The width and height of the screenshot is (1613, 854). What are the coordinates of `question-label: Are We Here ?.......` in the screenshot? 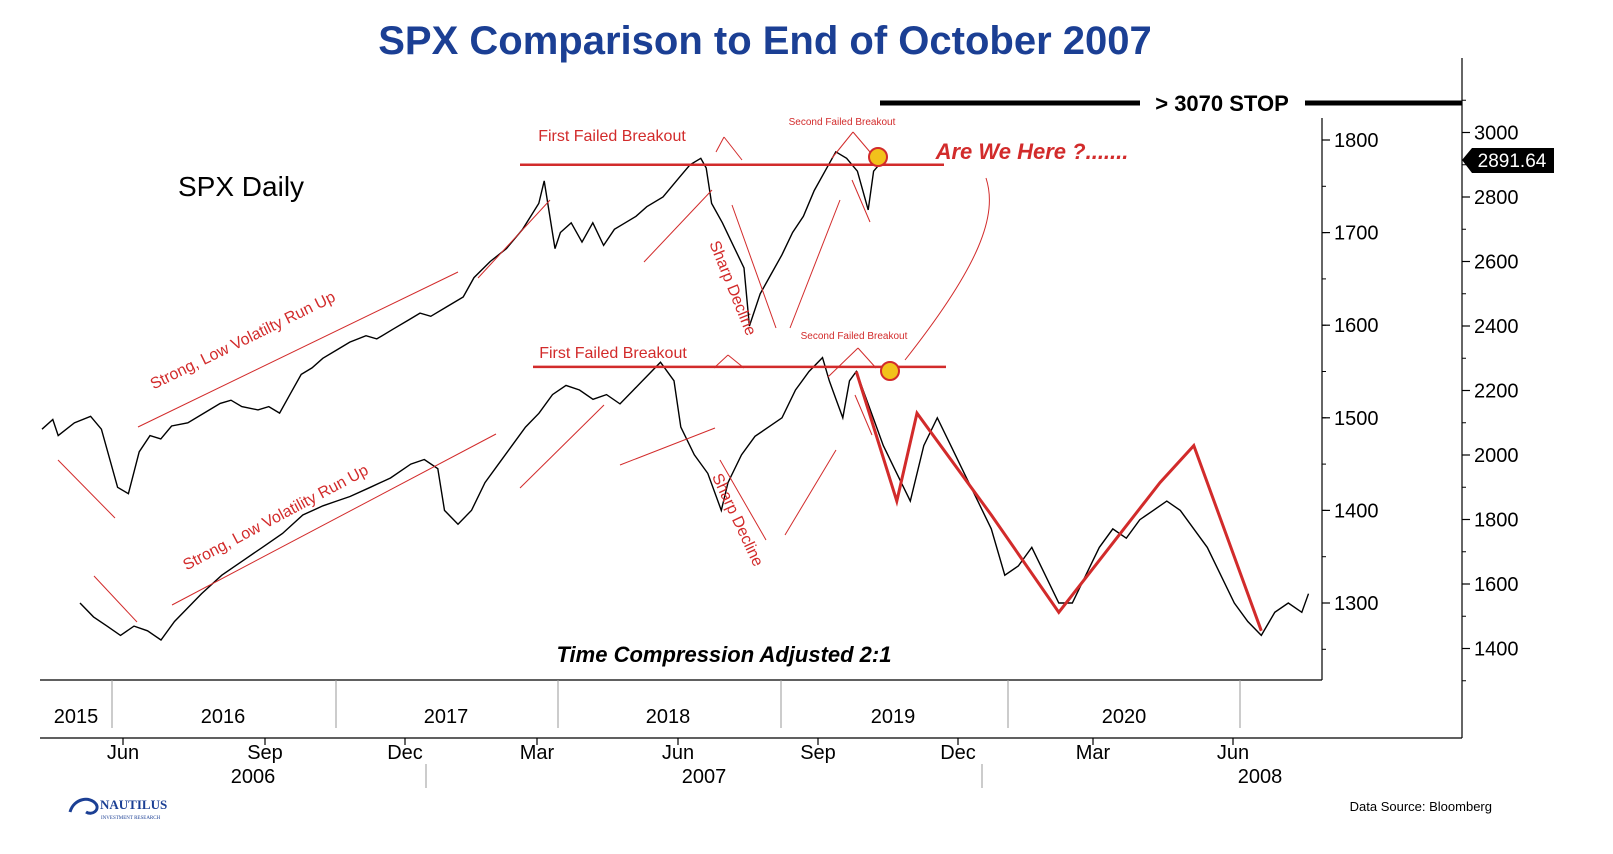 It's located at (1032, 151).